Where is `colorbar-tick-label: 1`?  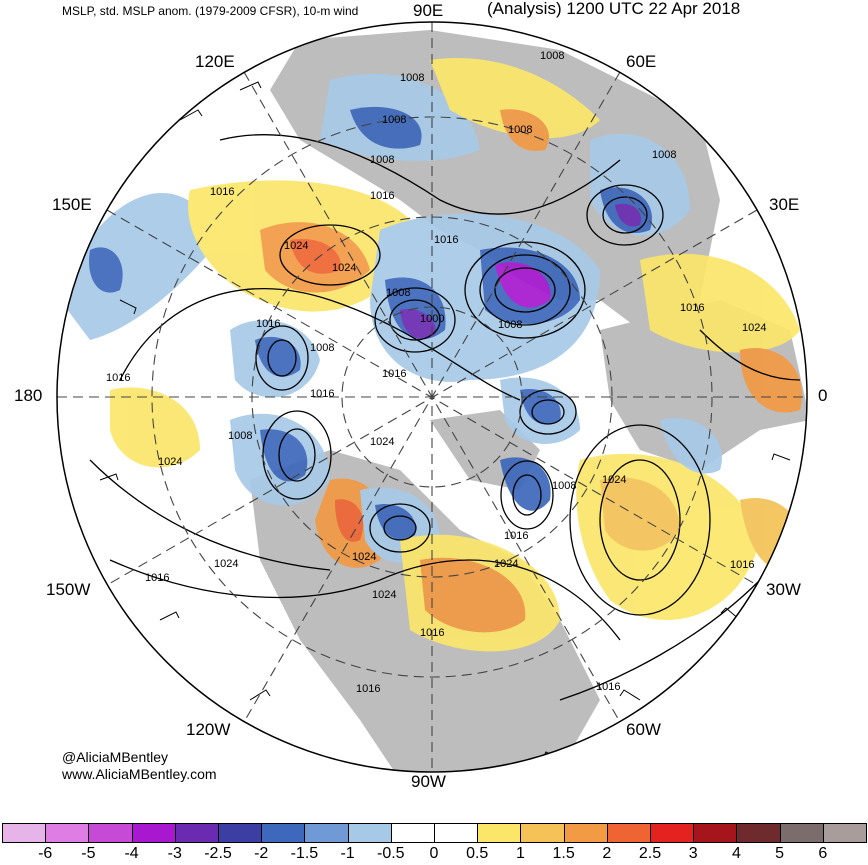
colorbar-tick-label: 1 is located at coordinates (520, 853).